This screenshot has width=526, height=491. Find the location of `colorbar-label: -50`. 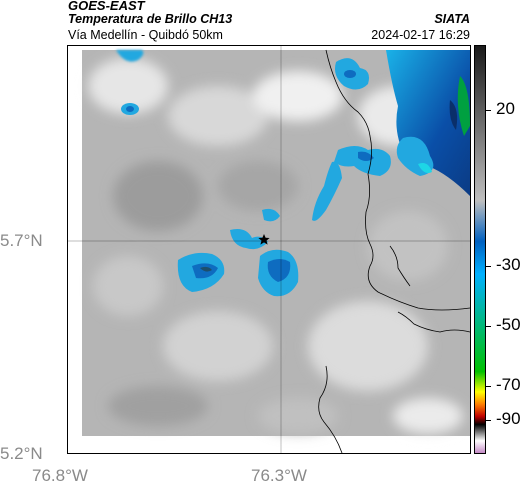

colorbar-label: -50 is located at coordinates (508, 324).